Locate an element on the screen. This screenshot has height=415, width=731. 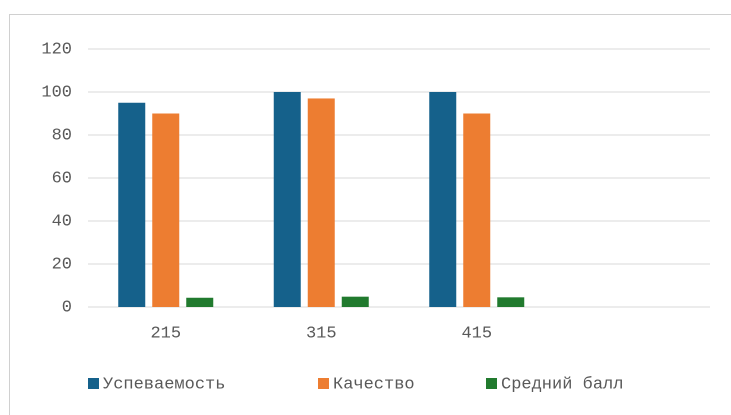
legend-label: Успеваемость is located at coordinates (164, 384).